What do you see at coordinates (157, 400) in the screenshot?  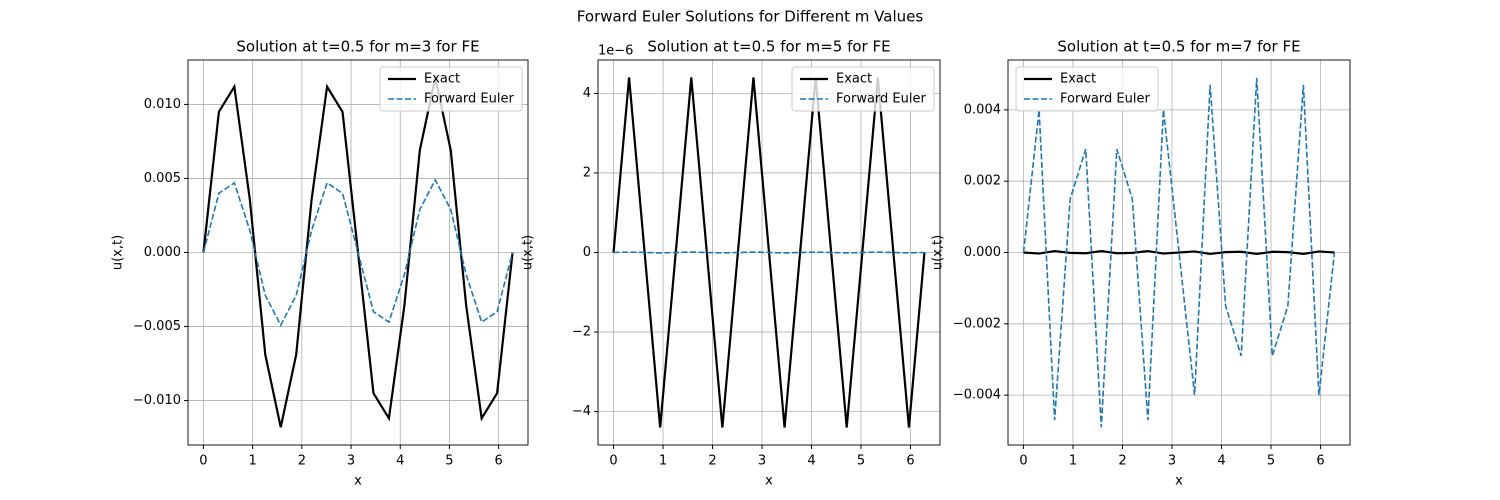 I see `y-tick-label: −0.010` at bounding box center [157, 400].